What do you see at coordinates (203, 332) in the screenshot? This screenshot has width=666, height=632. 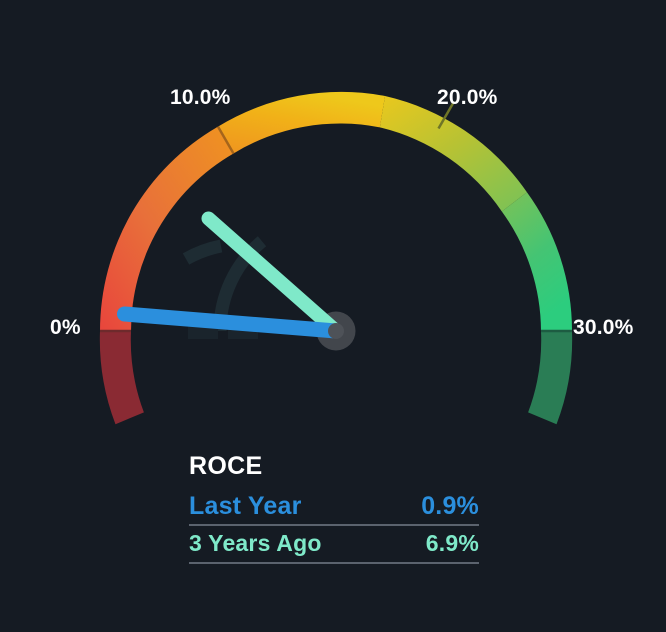 I see `gauge-inner-track-tail-left` at bounding box center [203, 332].